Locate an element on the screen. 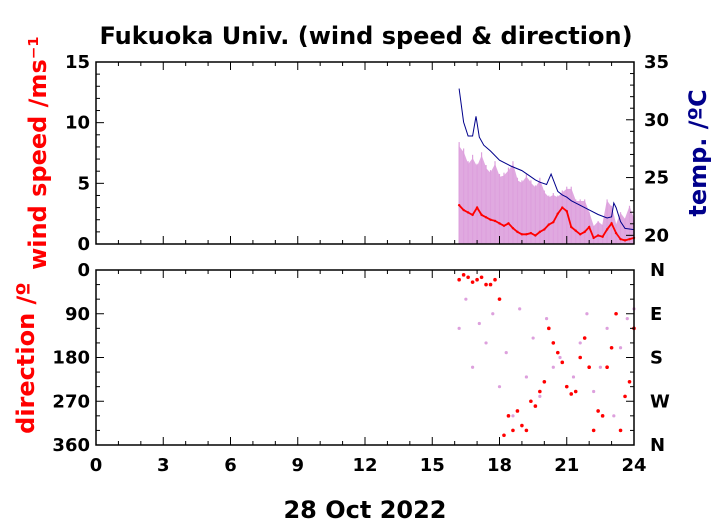  date-label: 28 Oct 2022 is located at coordinates (364, 510).